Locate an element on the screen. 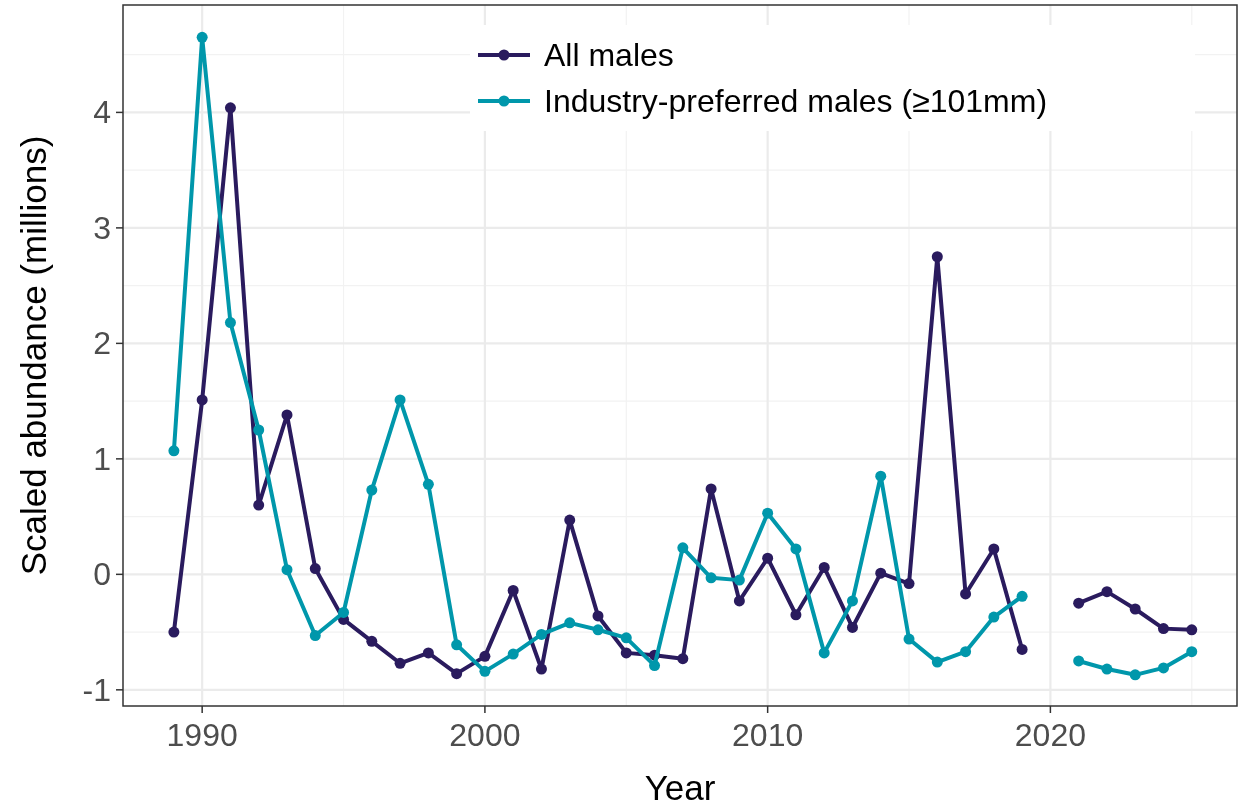 This screenshot has width=1239, height=808. y-tick-label: -1 is located at coordinates (96, 689).